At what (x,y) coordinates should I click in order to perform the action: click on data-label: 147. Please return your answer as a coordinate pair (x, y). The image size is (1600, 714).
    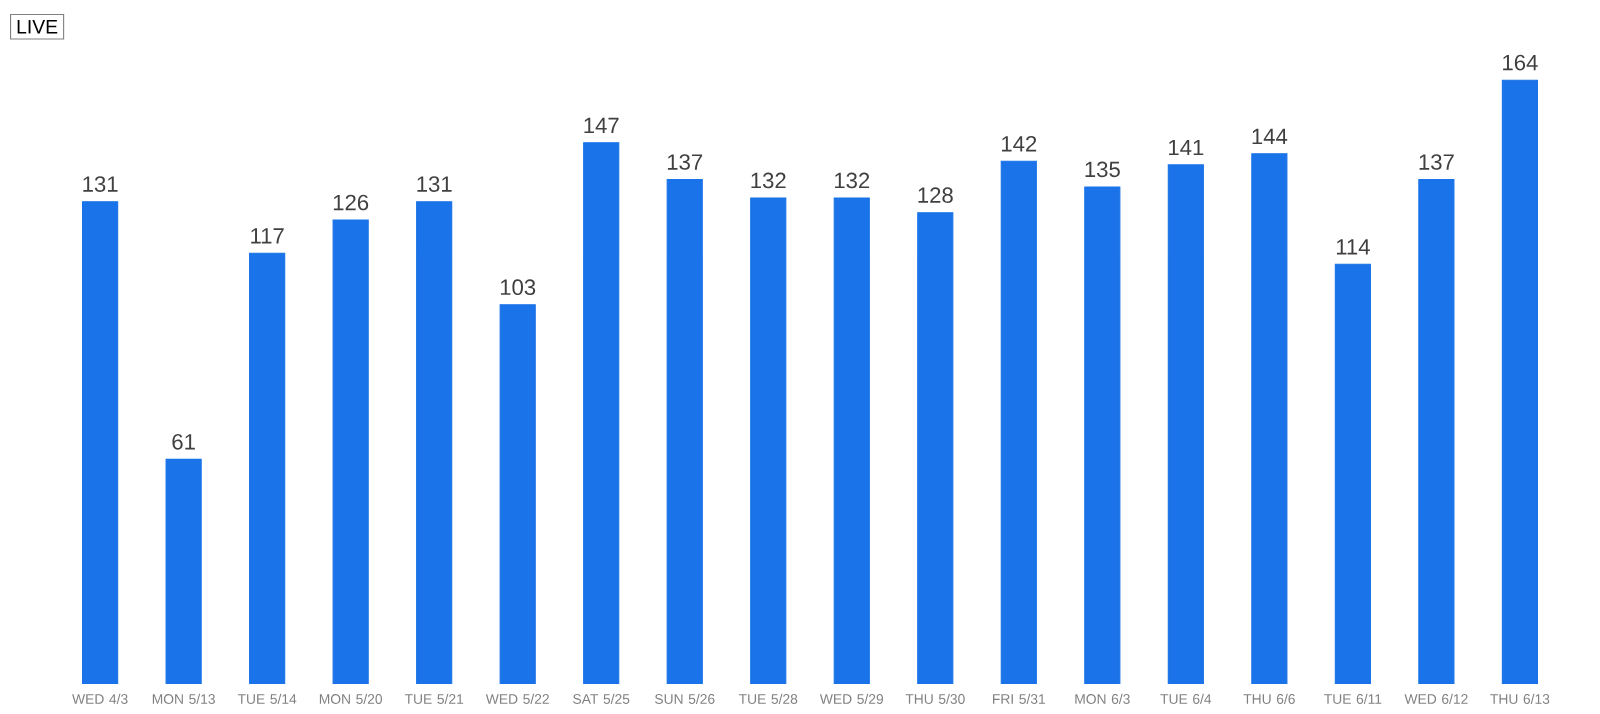
    Looking at the image, I should click on (601, 125).